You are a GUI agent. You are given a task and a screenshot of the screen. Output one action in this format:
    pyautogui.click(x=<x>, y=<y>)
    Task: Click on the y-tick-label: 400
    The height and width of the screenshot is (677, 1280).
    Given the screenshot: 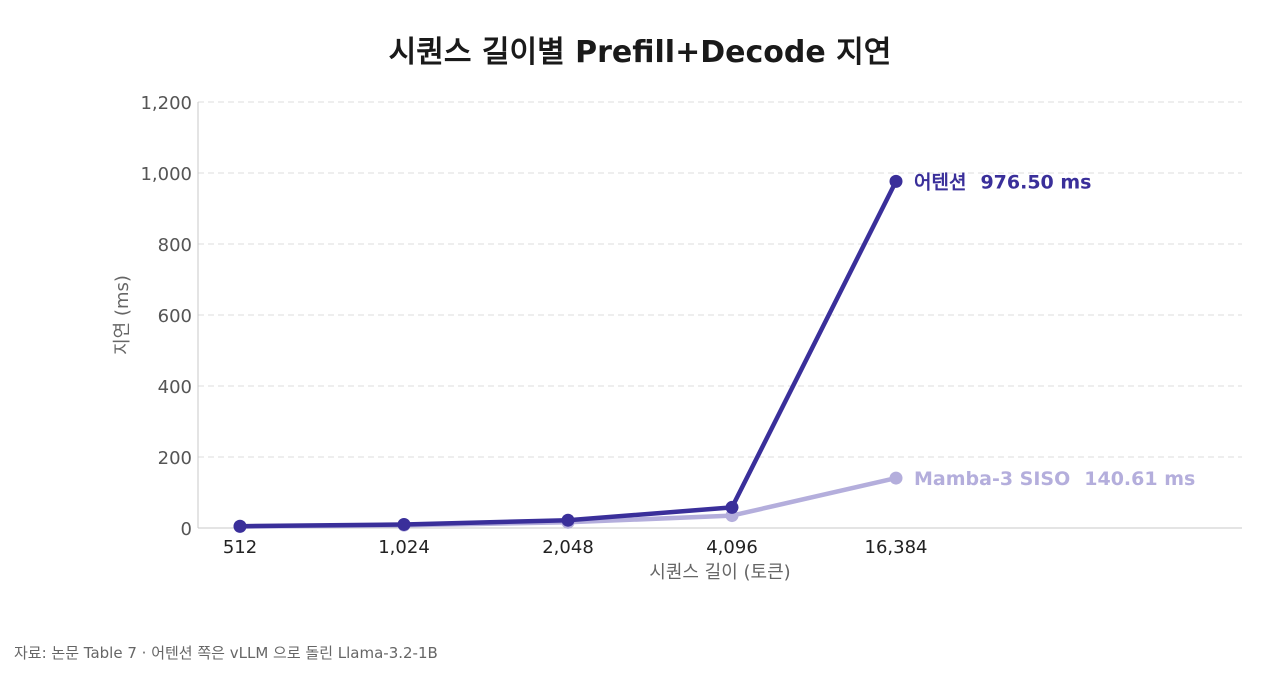 What is the action you would take?
    pyautogui.click(x=175, y=387)
    